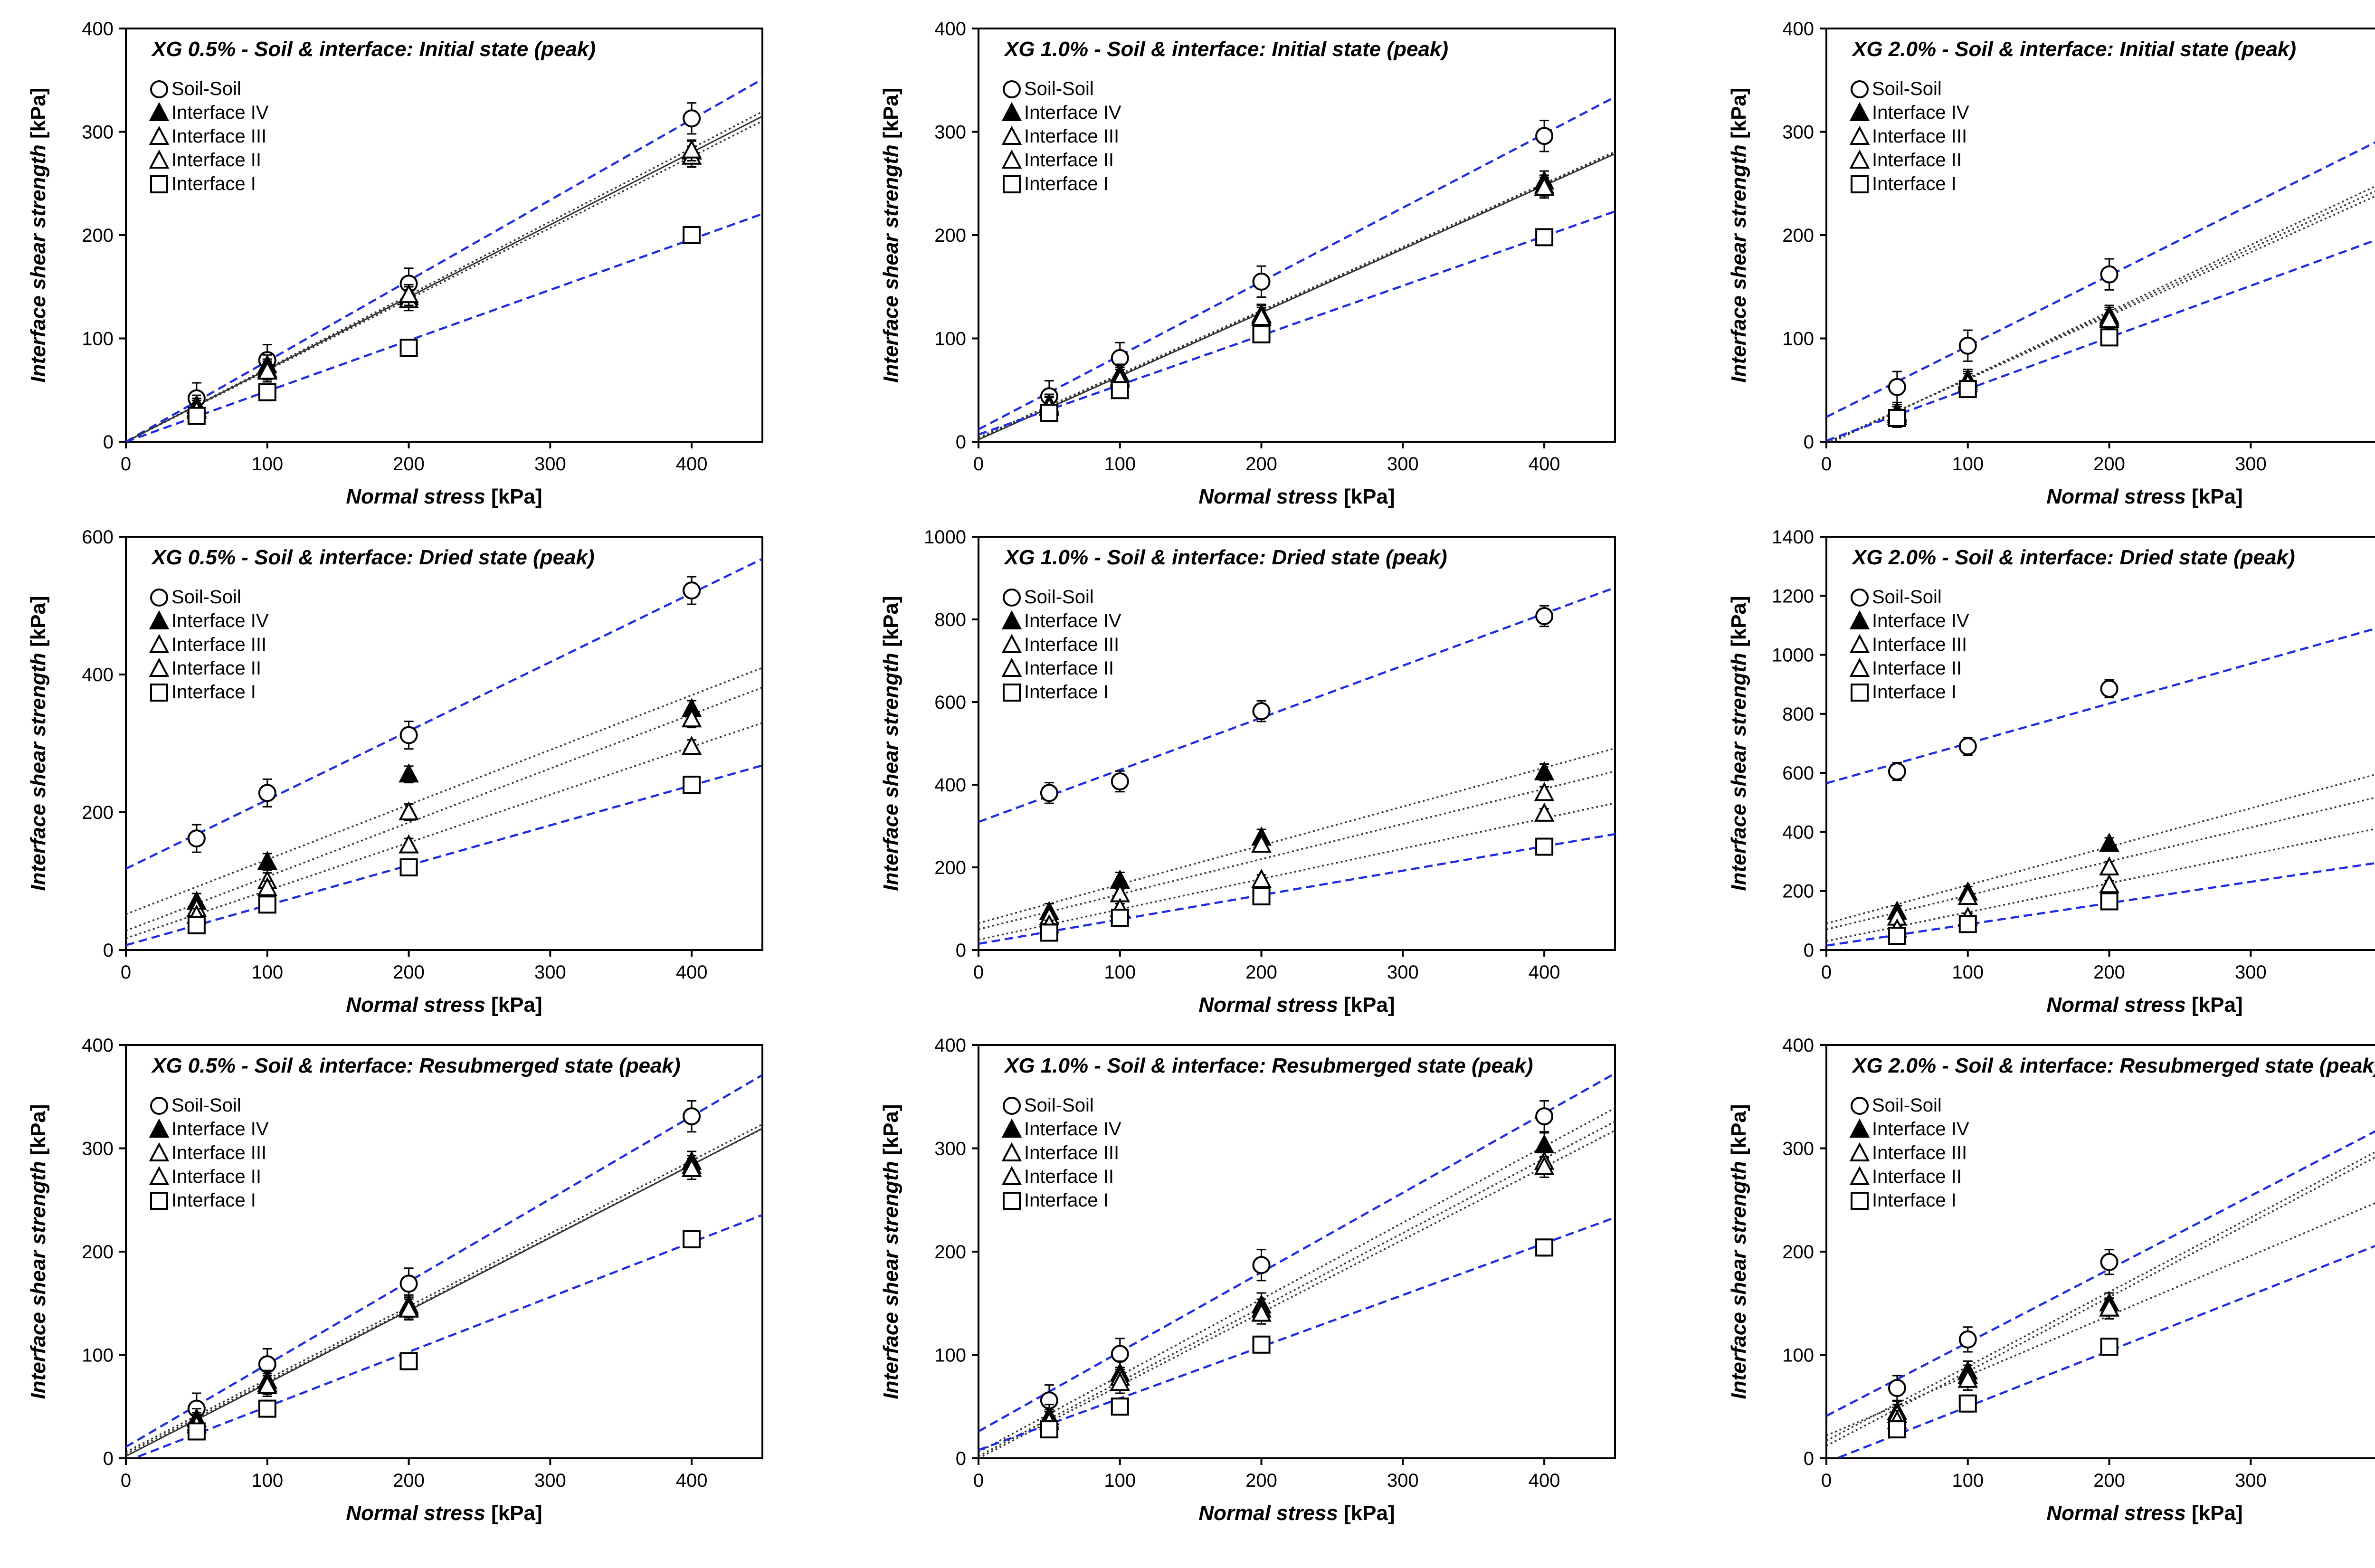 This screenshot has width=2375, height=1568. Describe the element at coordinates (1793, 537) in the screenshot. I see `y-tick-label: 1400` at that location.